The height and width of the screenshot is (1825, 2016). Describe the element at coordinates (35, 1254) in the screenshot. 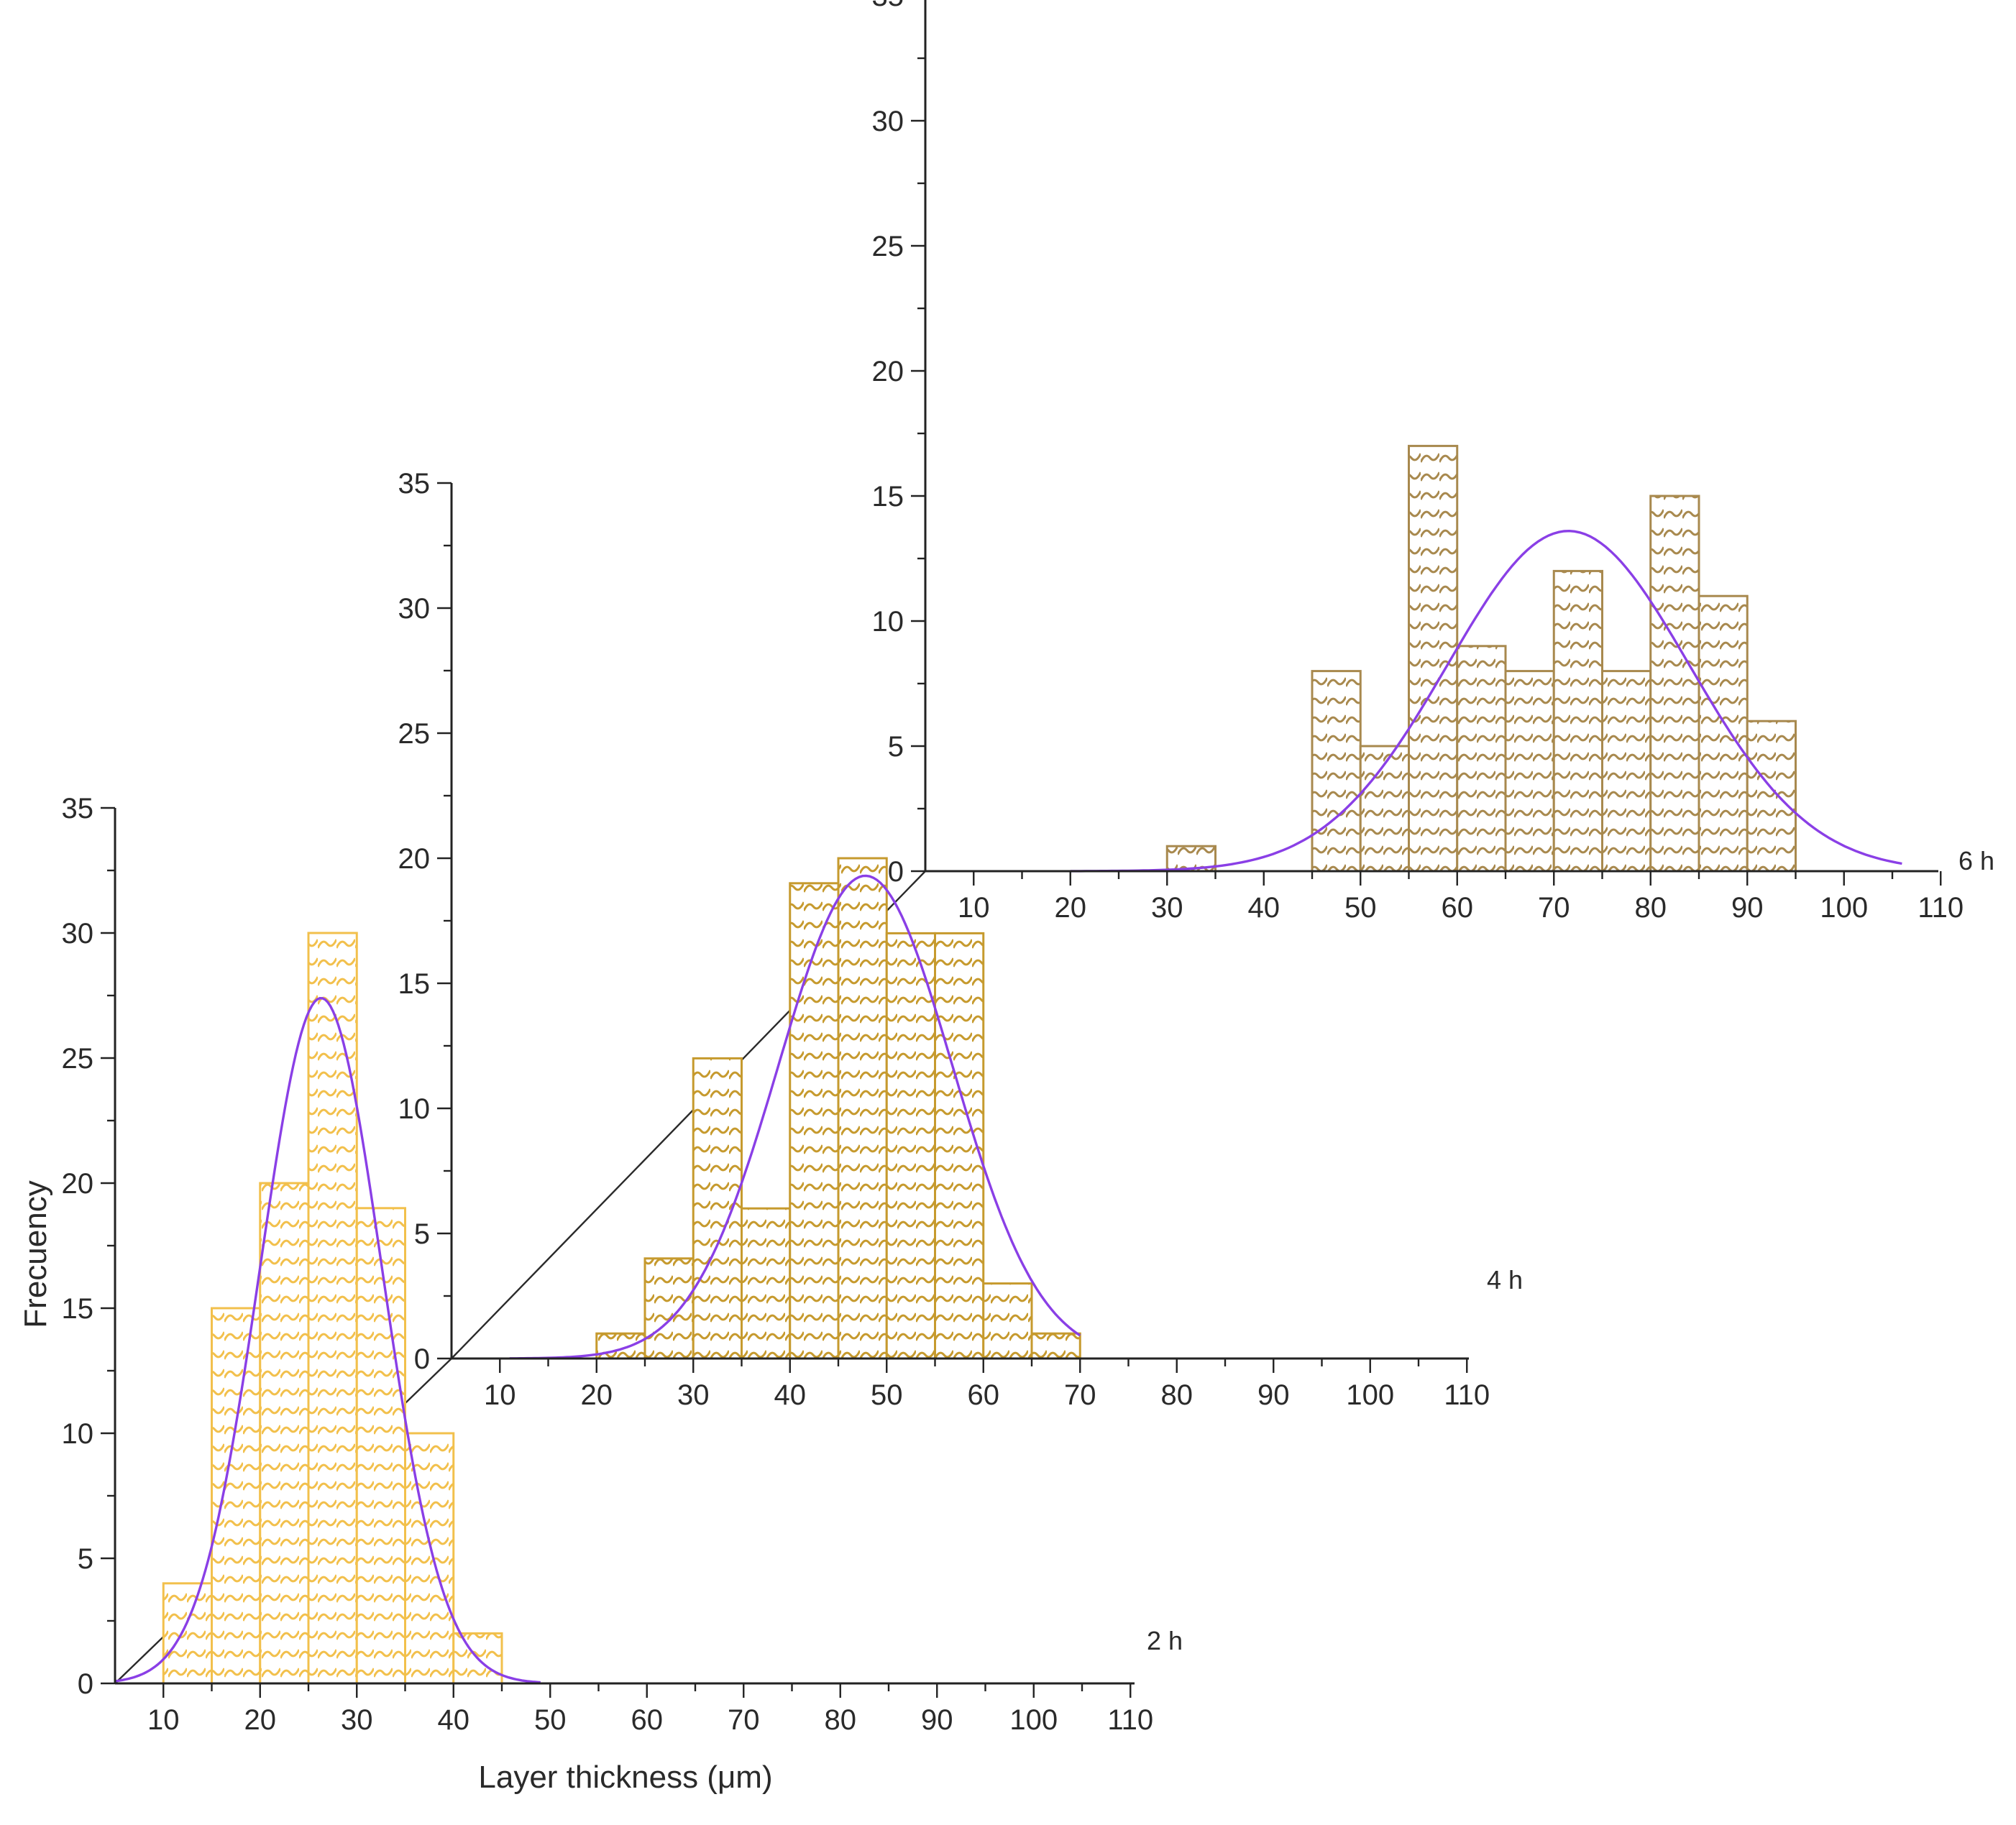

I see `y-axis-title: Frecuency` at that location.